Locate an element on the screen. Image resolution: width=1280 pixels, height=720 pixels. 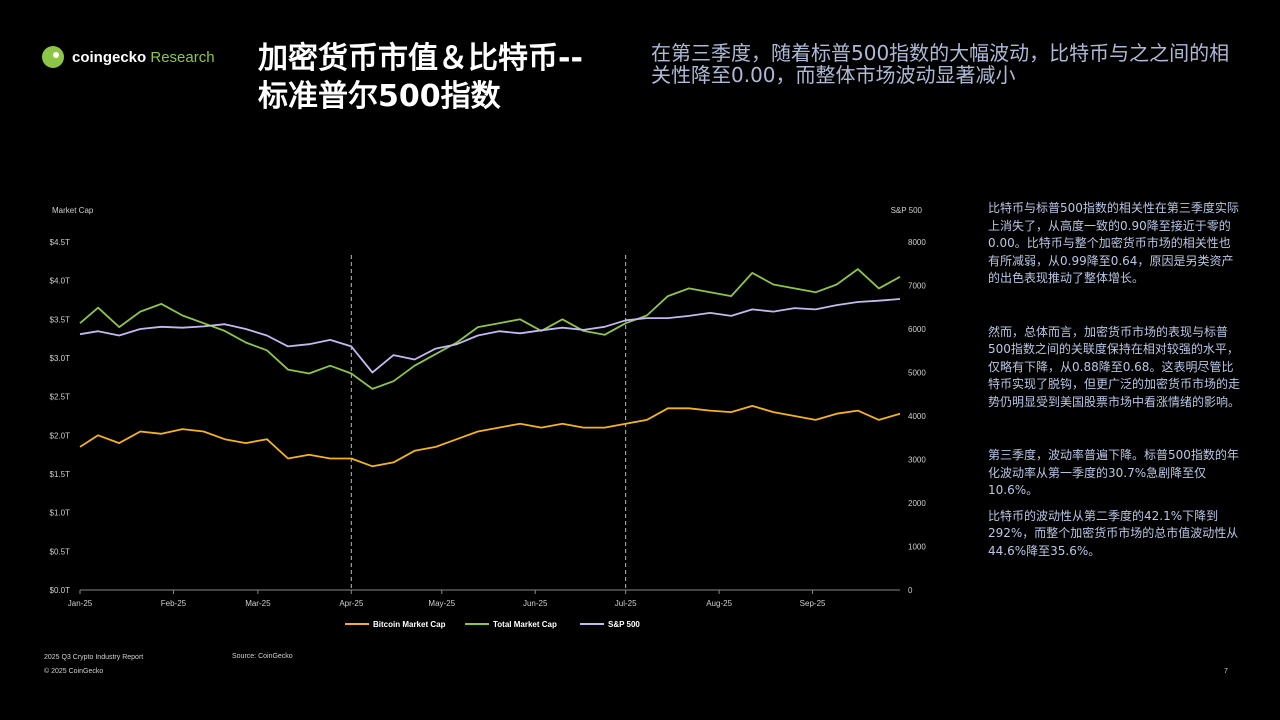
y-left-tick-label: $1.0T is located at coordinates (60, 513).